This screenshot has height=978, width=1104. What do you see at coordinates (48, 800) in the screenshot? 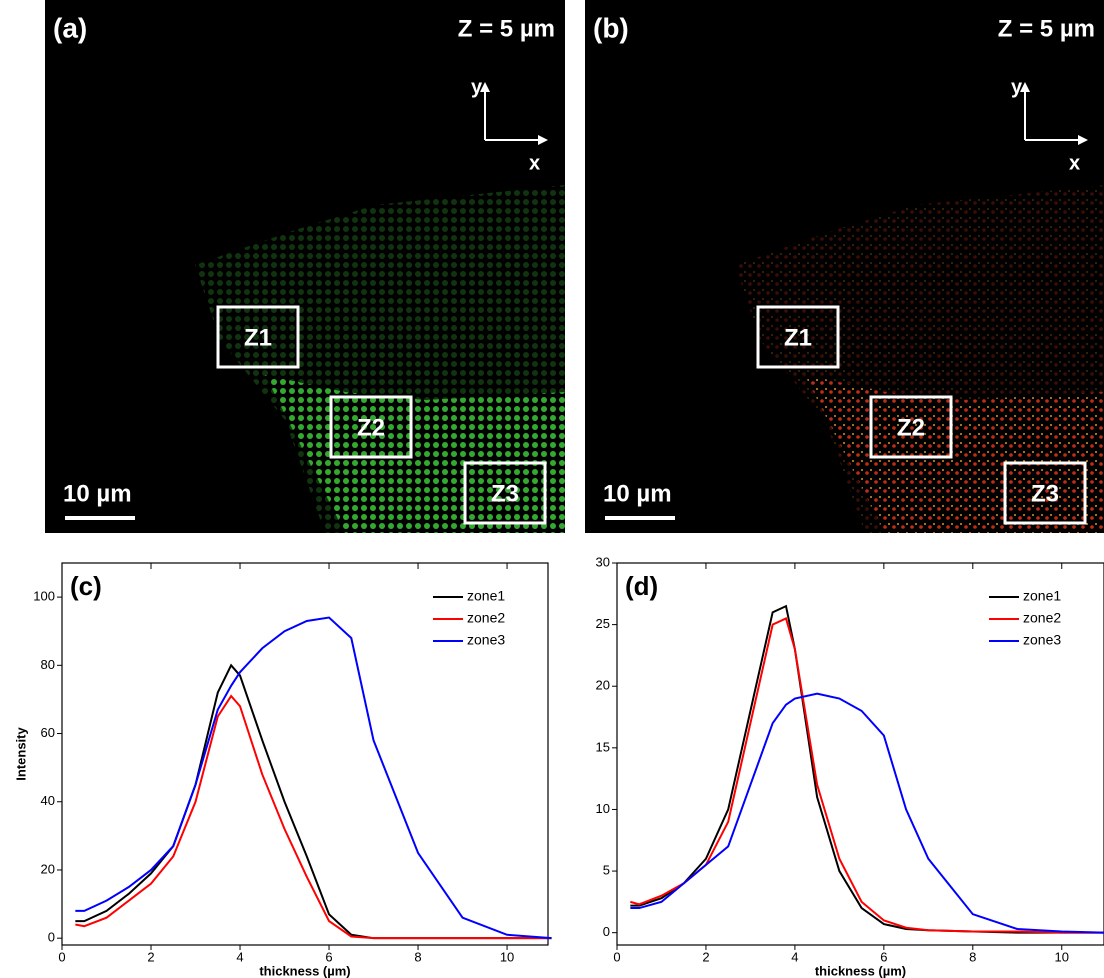
I see `y-tick-label: 40` at bounding box center [48, 800].